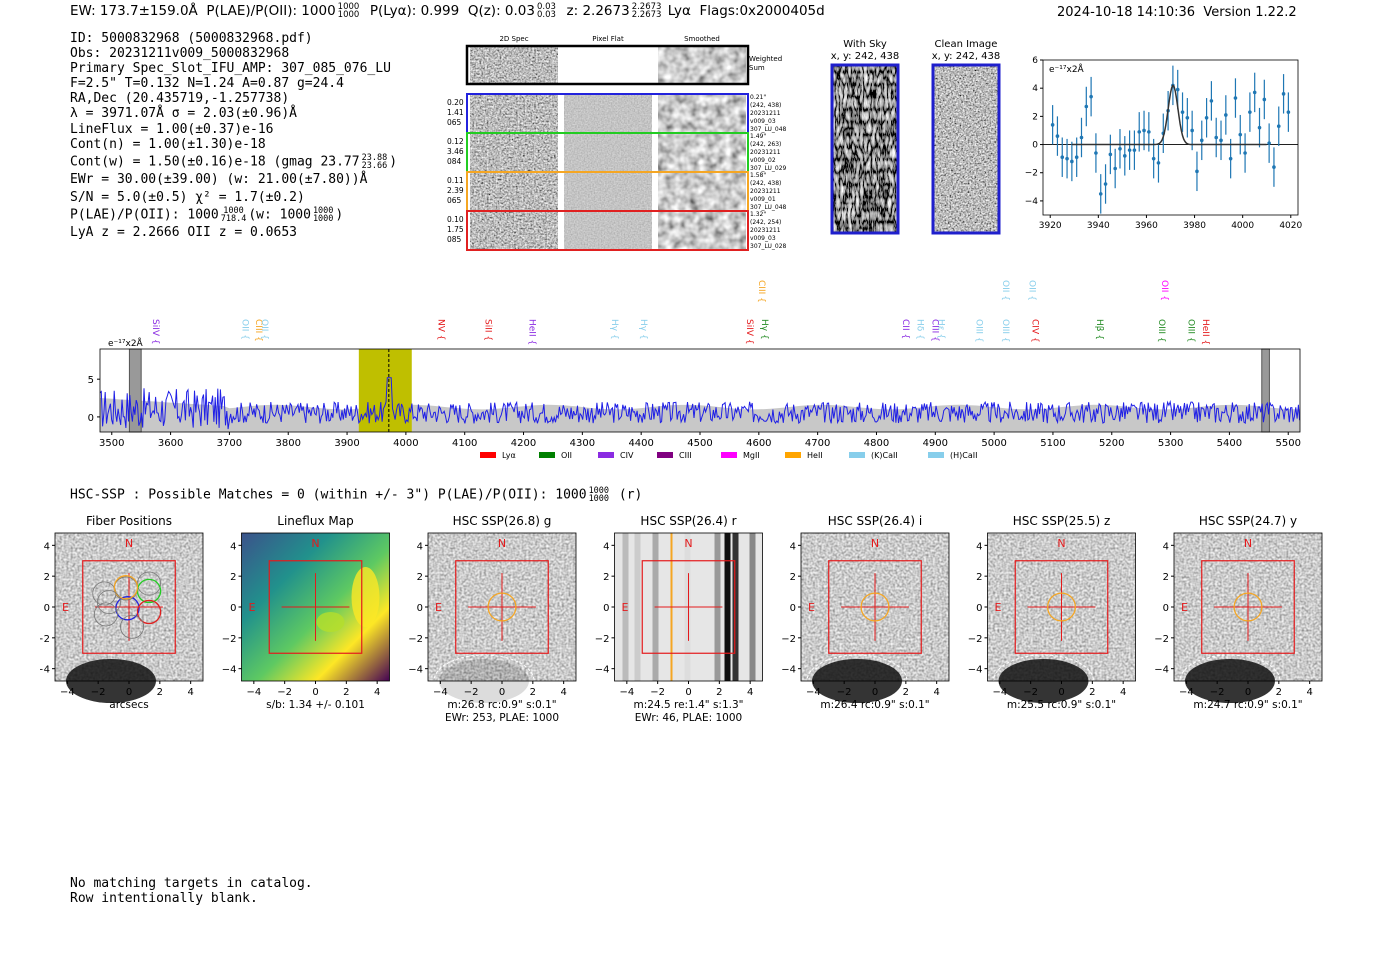 This screenshot has width=1400, height=953. I want to click on spectrum-x-tick-label: 4200, so click(523, 443).